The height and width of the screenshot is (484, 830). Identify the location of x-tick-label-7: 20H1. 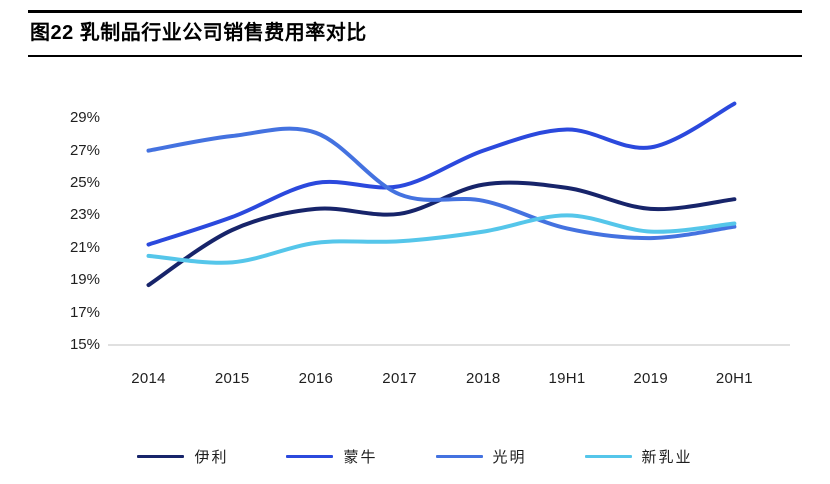
(734, 378).